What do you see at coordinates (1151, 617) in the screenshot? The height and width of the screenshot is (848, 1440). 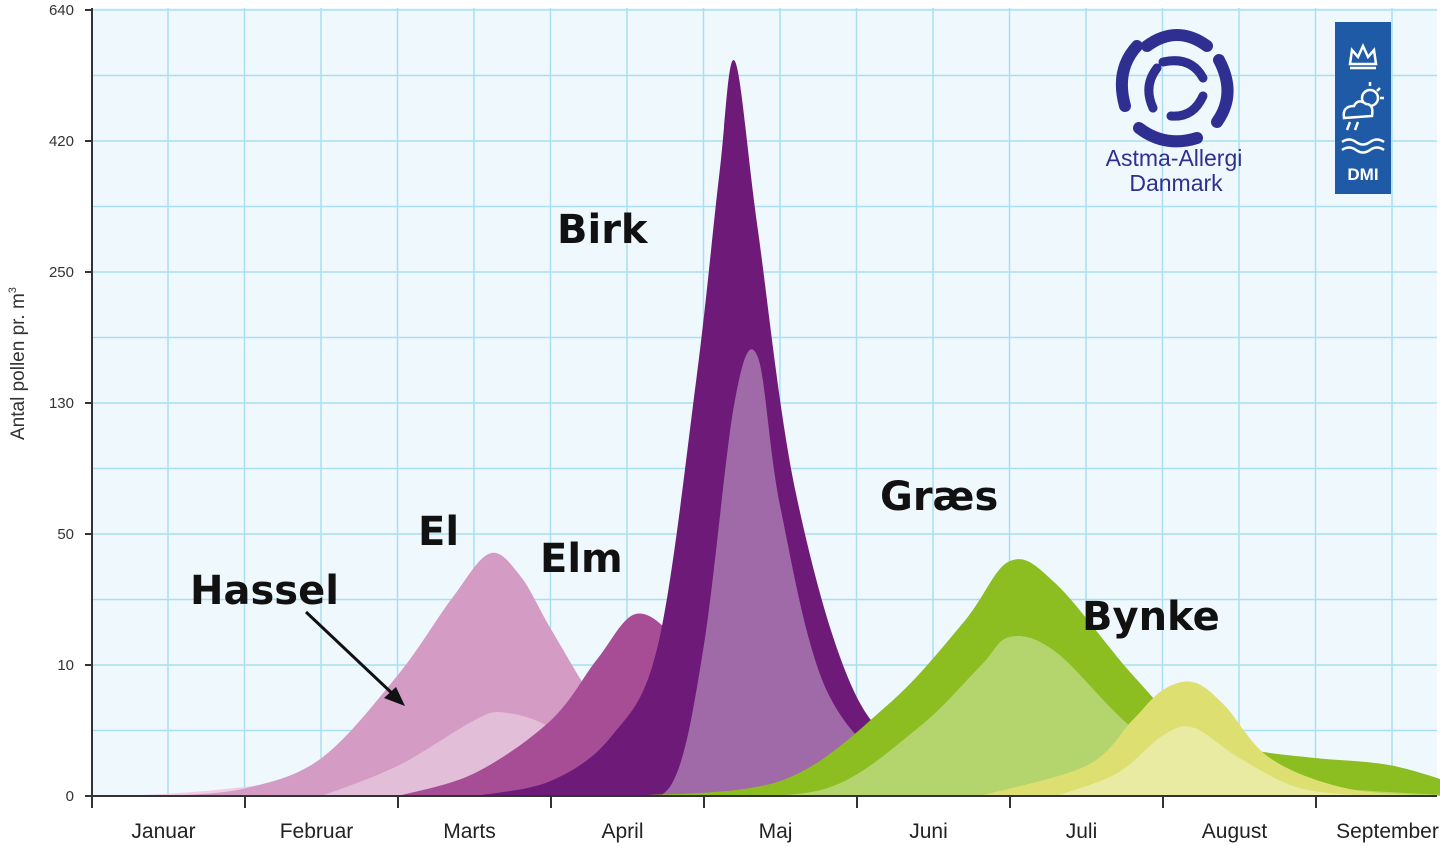 I see `label-bynke: Bynke` at bounding box center [1151, 617].